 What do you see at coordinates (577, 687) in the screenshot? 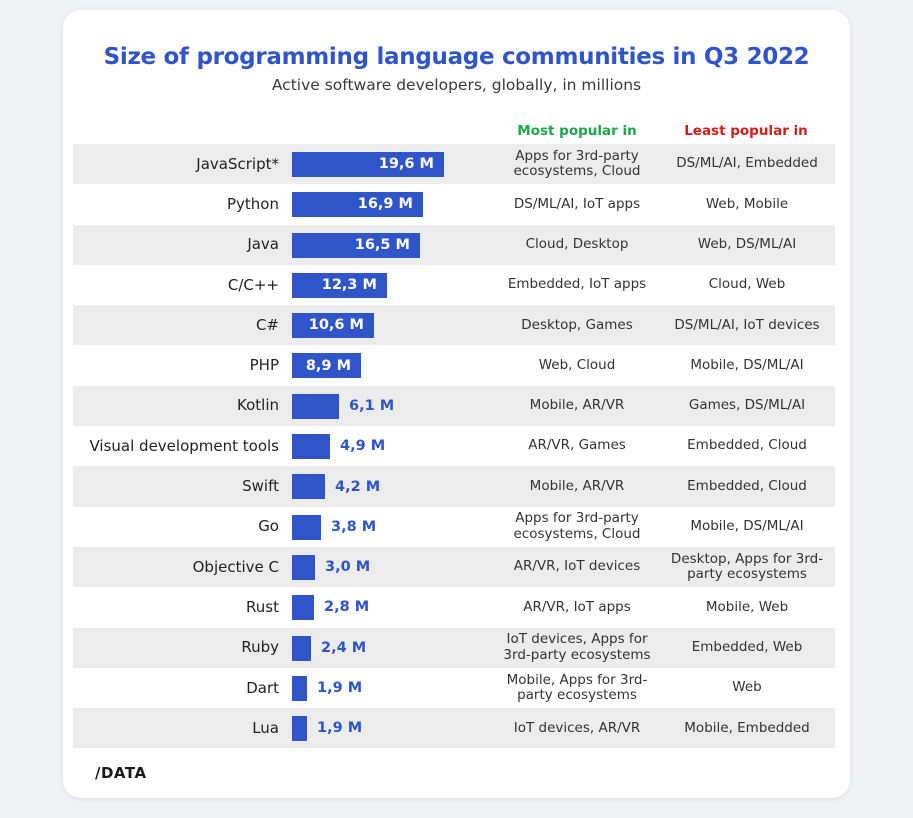
I see `most-popular-cell: Mobile, Apps for 3rd-party ecosystems` at bounding box center [577, 687].